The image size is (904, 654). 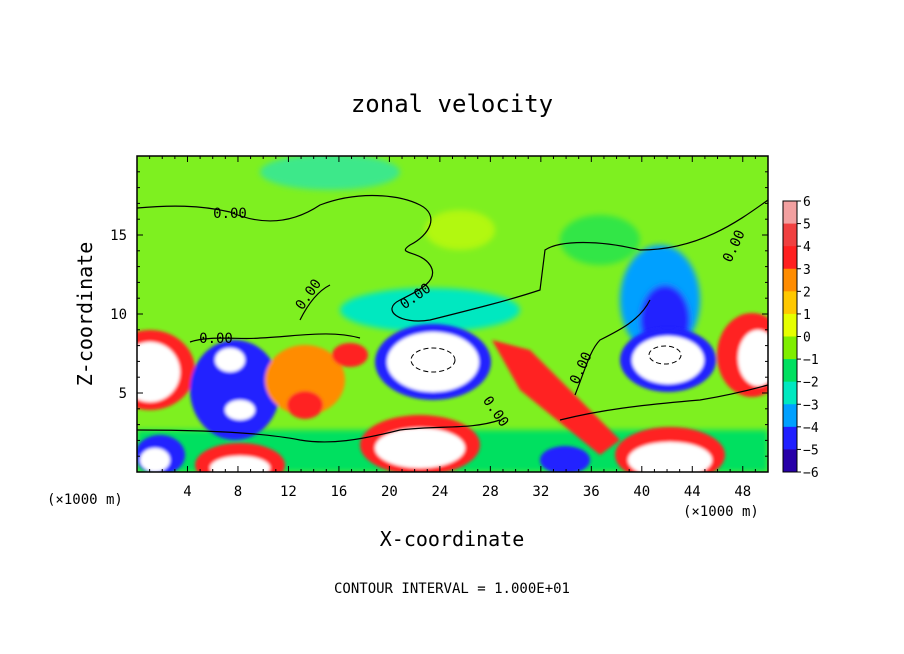 I want to click on x-tick-label: 12, so click(x=288, y=492).